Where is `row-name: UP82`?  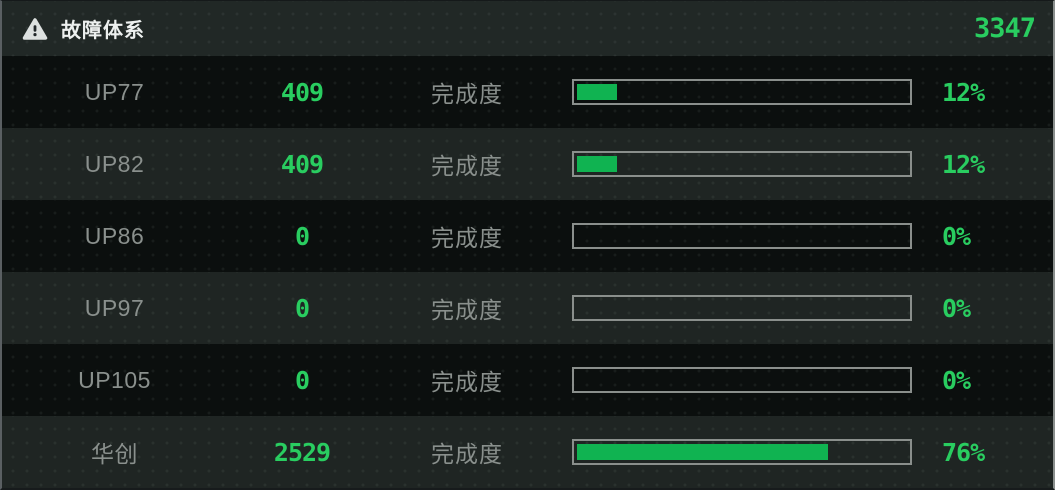 row-name: UP82 is located at coordinates (114, 163).